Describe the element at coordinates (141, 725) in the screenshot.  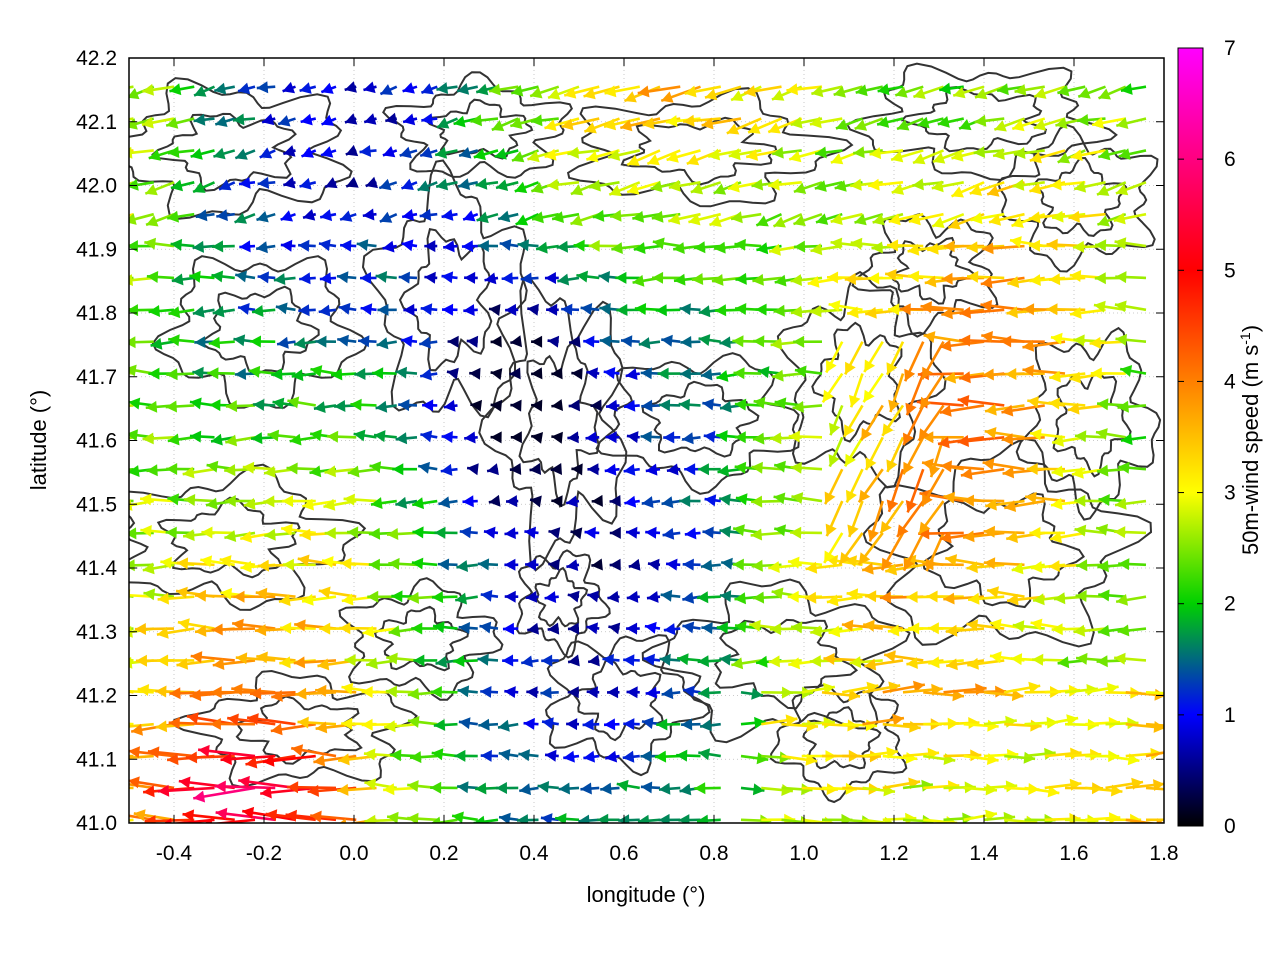
I see `wind-vector-shaft` at that location.